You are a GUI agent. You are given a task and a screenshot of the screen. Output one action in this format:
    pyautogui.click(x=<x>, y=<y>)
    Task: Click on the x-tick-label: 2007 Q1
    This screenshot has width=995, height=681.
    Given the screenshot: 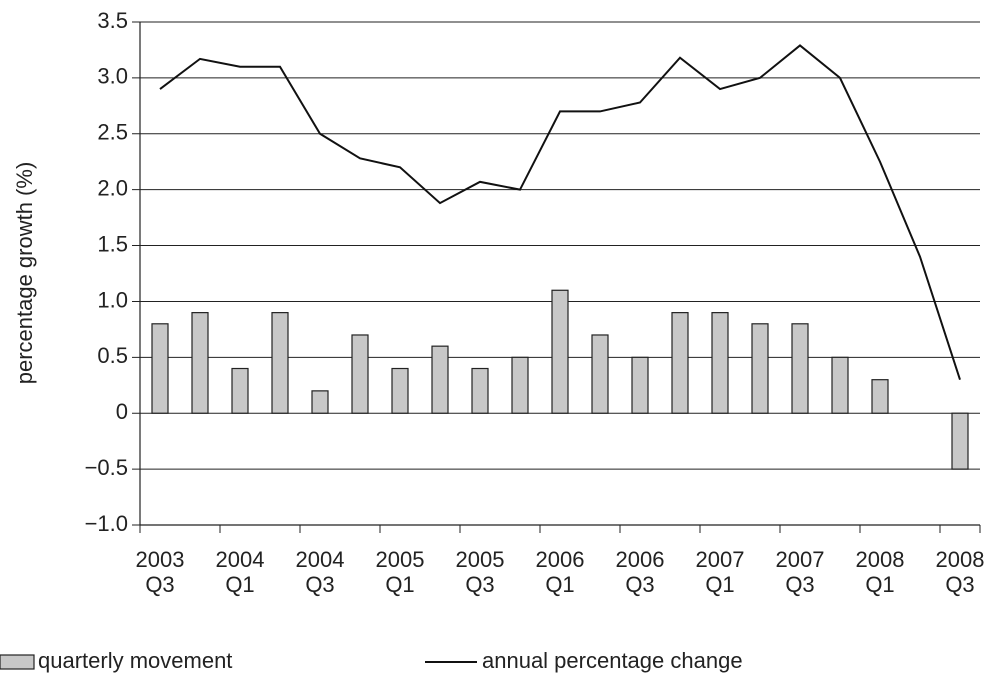 What is the action you would take?
    pyautogui.click(x=720, y=572)
    